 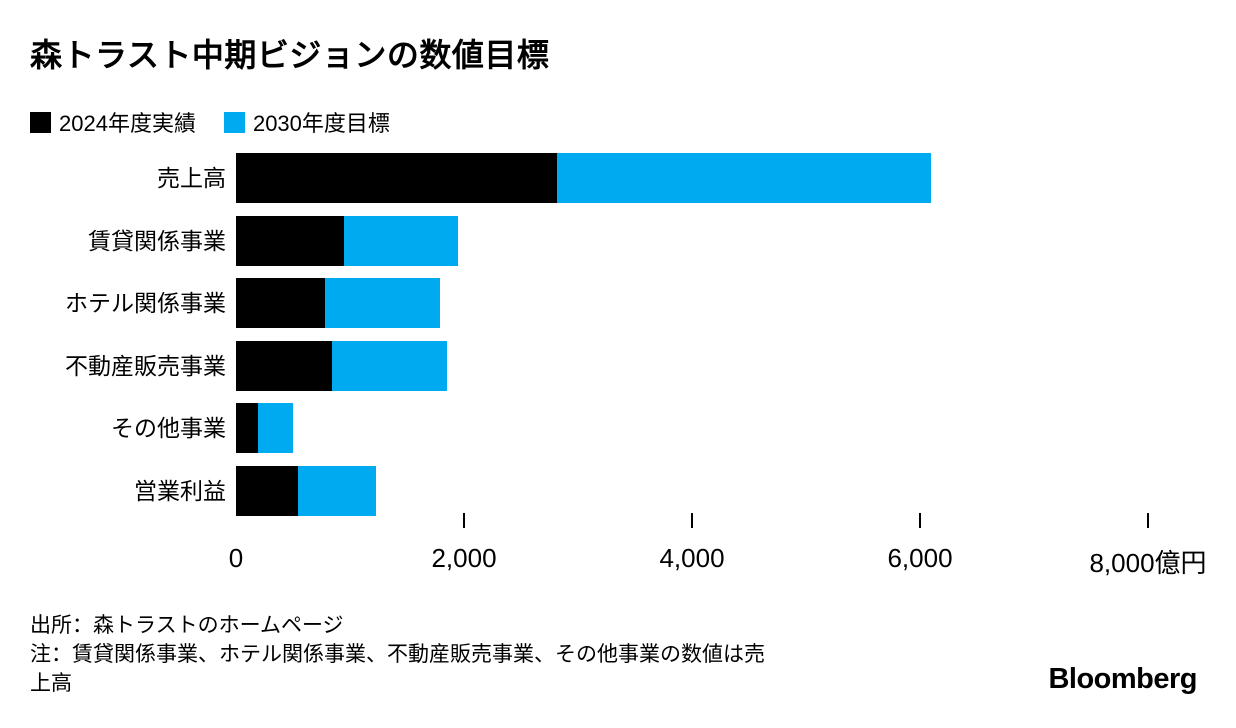 What do you see at coordinates (290, 55) in the screenshot?
I see `chart-title: 森トラスト中期ビジョンの数値目標` at bounding box center [290, 55].